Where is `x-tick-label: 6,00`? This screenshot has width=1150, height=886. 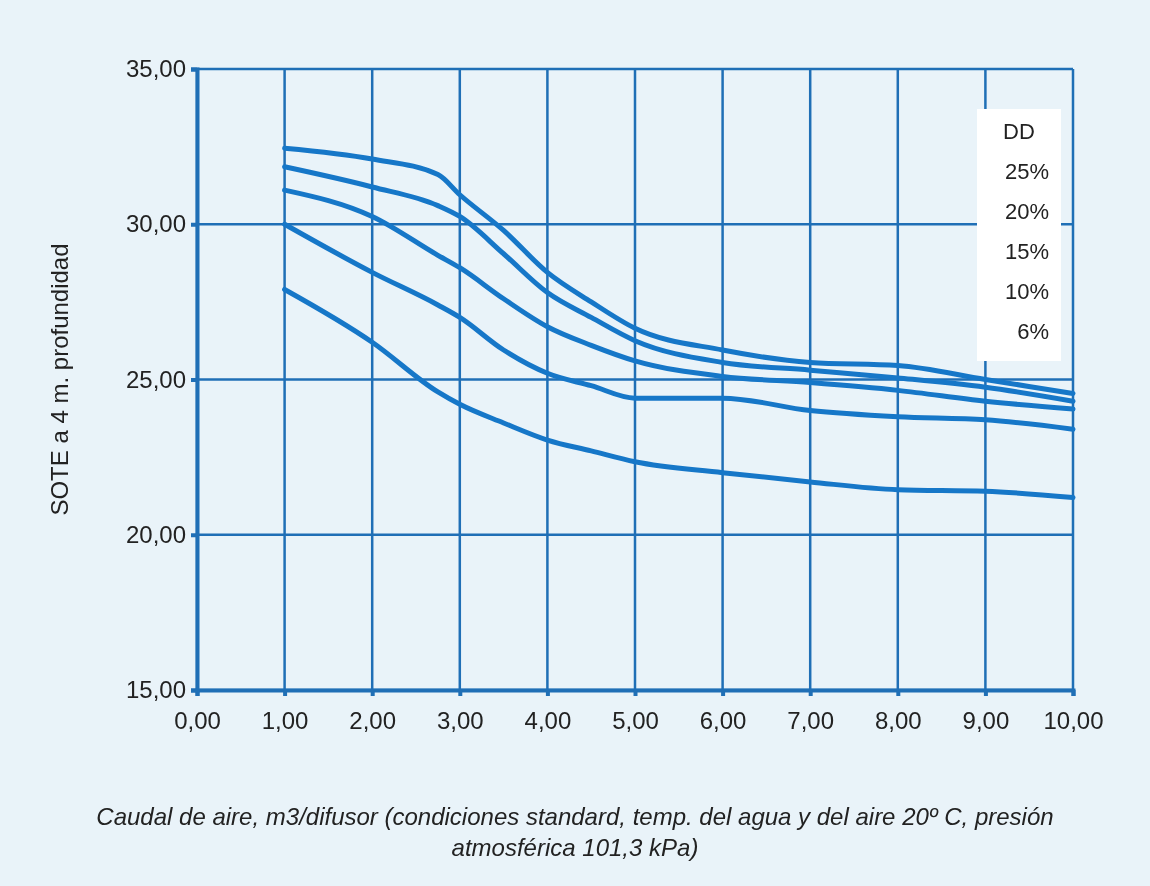
x-tick-label: 6,00 is located at coordinates (723, 720).